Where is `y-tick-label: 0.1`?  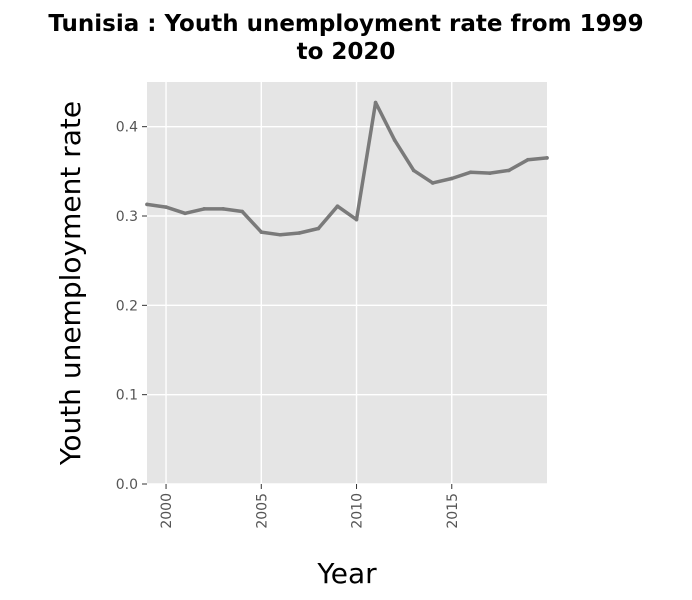 y-tick-label: 0.1 is located at coordinates (127, 396).